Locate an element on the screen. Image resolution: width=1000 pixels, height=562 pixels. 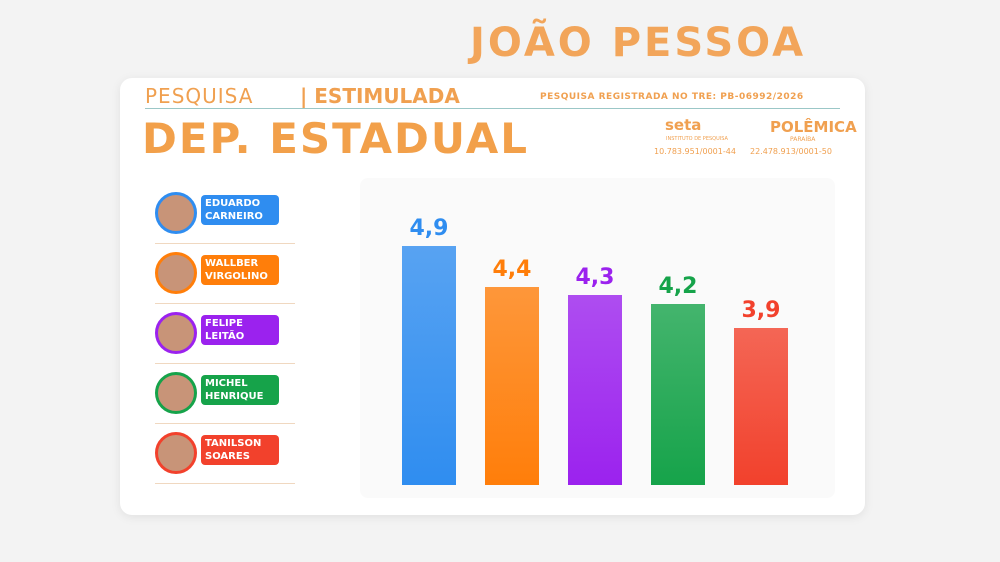
candidate: FELIPE LEITÃO is located at coordinates (225, 333).